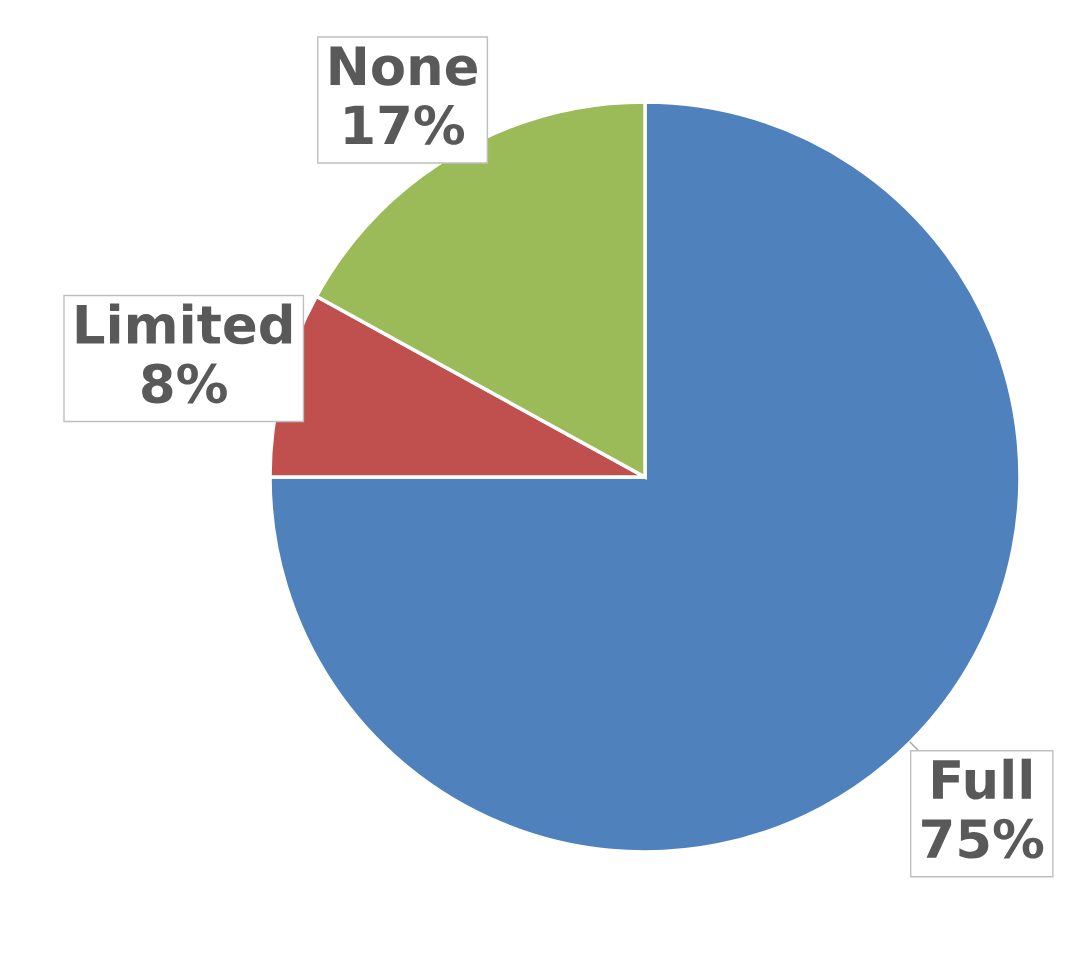 Image resolution: width=1079 pixels, height=955 pixels. What do you see at coordinates (982, 779) in the screenshot?
I see `slice-label: Full` at bounding box center [982, 779].